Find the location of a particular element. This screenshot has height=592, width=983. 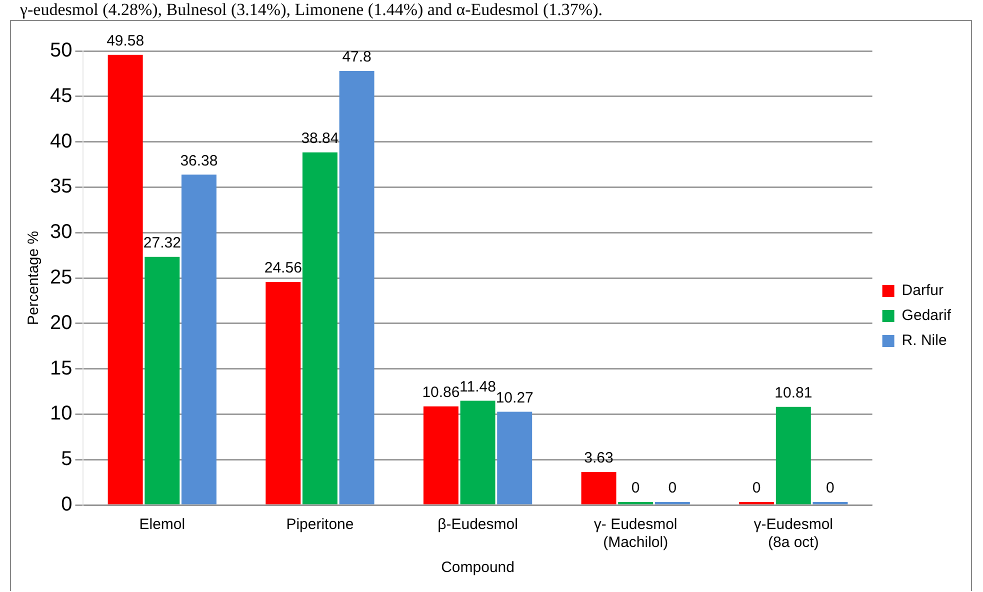

x-tick-label: γ-Eudesmol (8a oct) is located at coordinates (794, 534).